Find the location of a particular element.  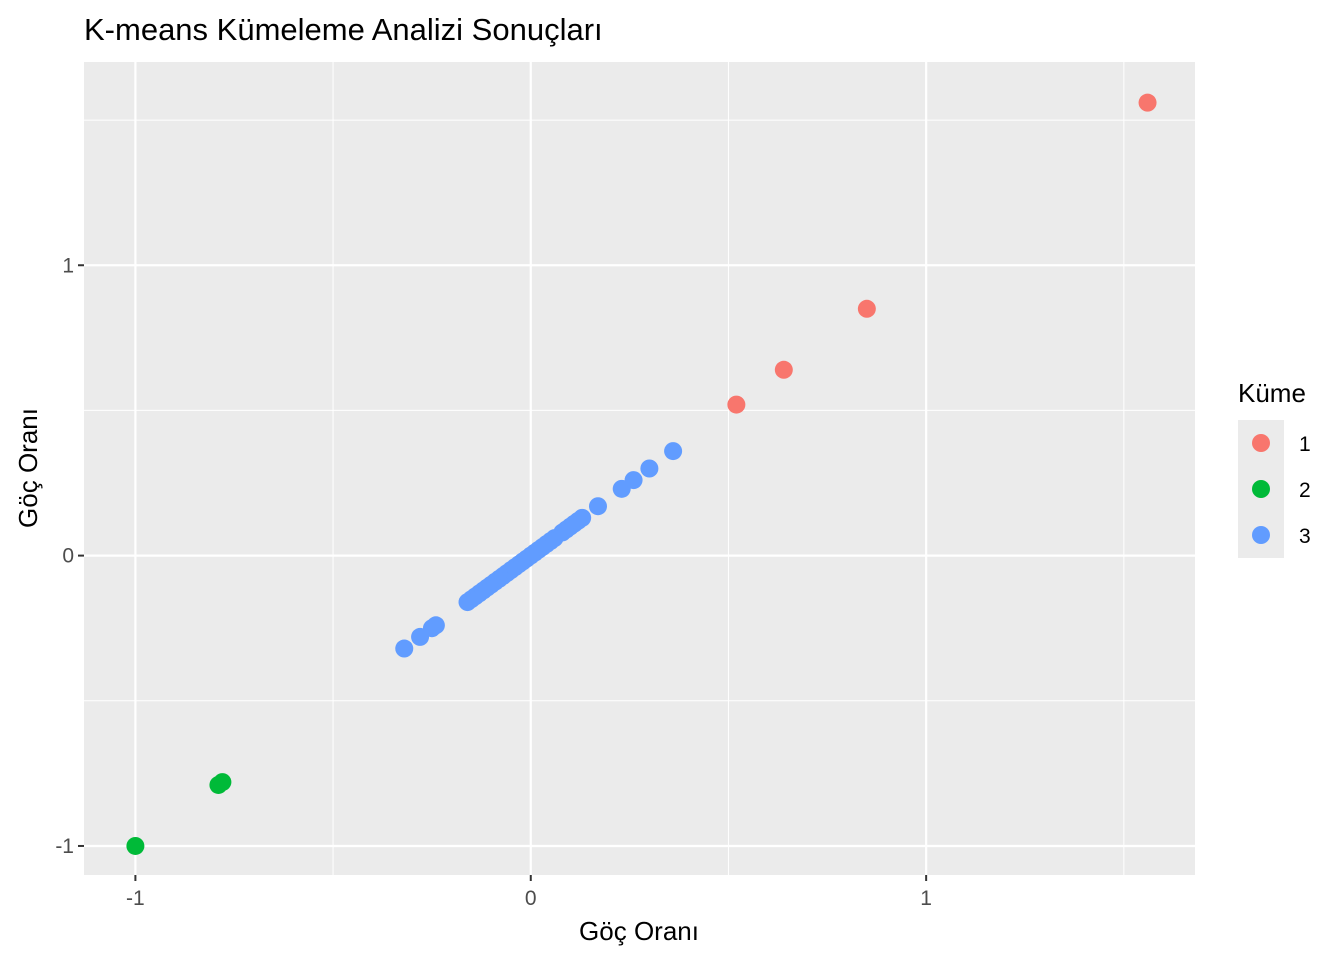

chart-title: K-means Kümeleme Analizi Sonuçları is located at coordinates (343, 29).